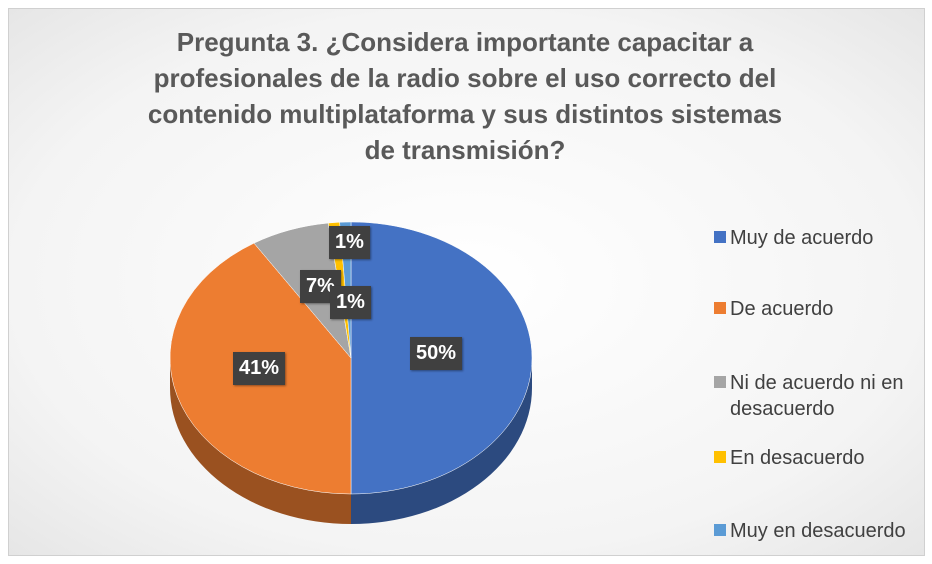 The height and width of the screenshot is (564, 932). Describe the element at coordinates (782, 309) in the screenshot. I see `legend-label: De acuerdo` at that location.